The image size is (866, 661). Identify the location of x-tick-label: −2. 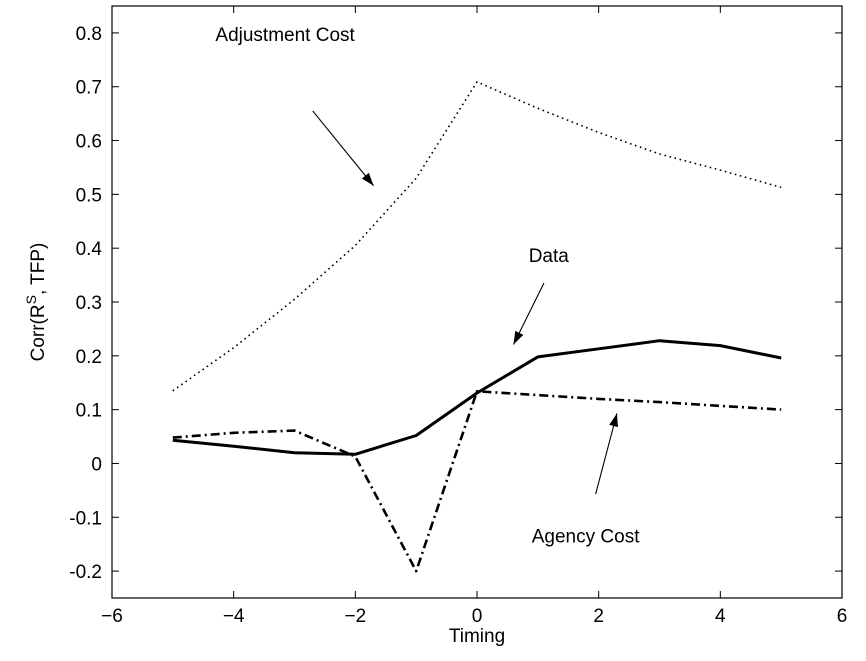
(355, 616).